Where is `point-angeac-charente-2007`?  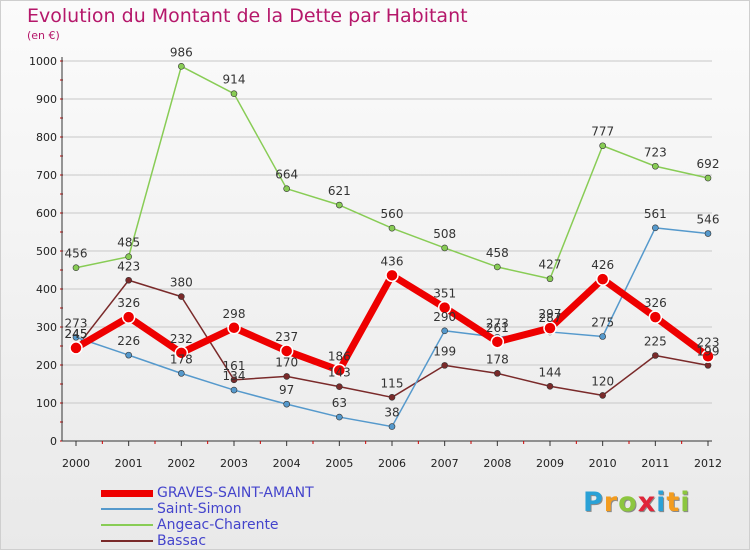
point-angeac-charente-2007 is located at coordinates (444, 248).